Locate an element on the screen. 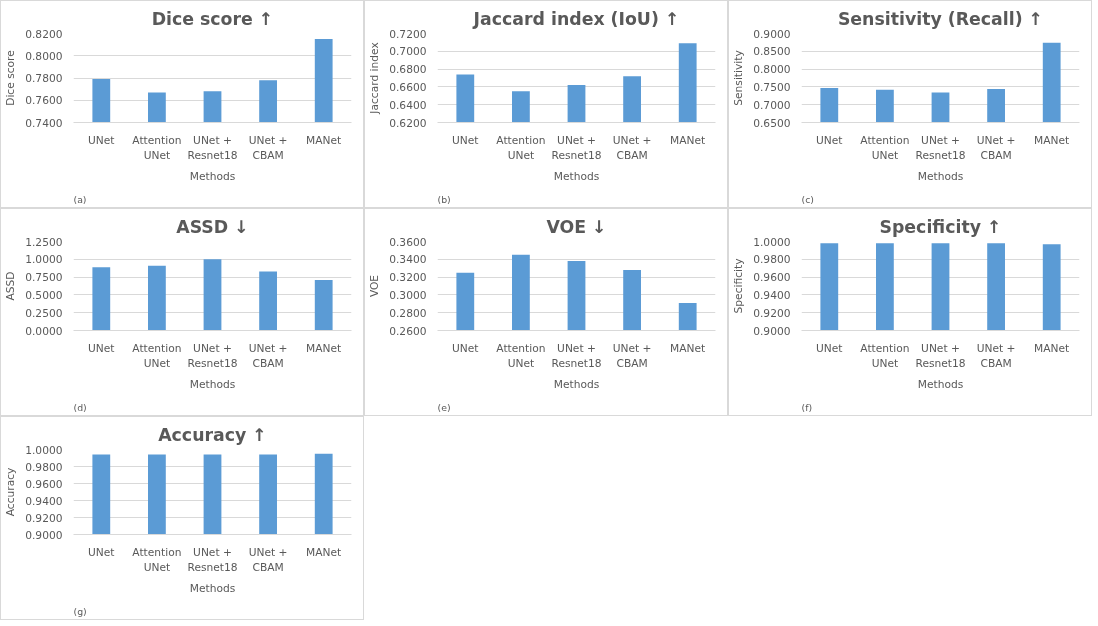 The width and height of the screenshot is (1098, 626). y-tick-label: 0.3200 is located at coordinates (408, 278).